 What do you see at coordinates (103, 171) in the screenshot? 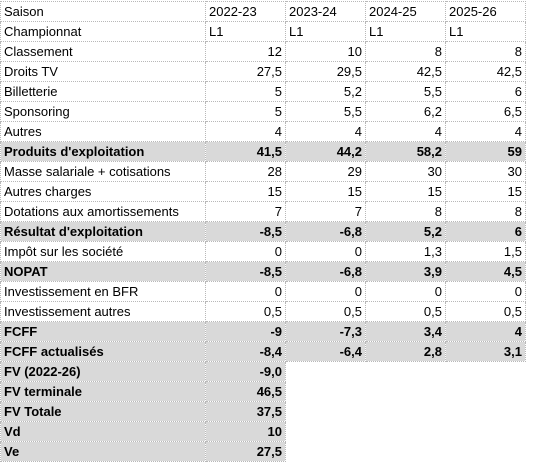
I see `row-label: Masse salariale + cotisations` at bounding box center [103, 171].